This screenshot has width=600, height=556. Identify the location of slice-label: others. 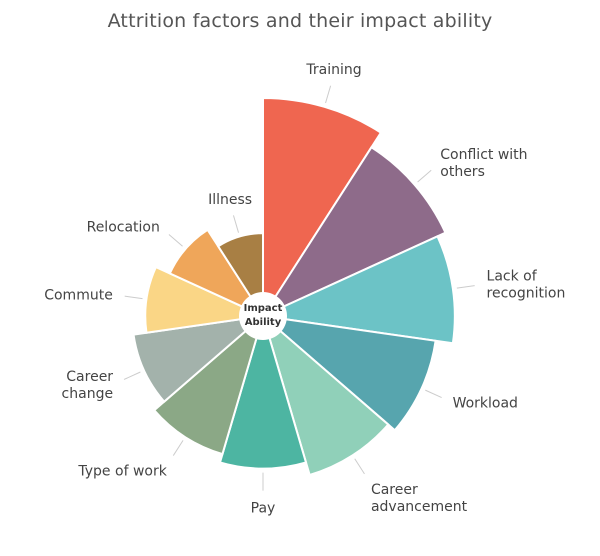
(462, 172).